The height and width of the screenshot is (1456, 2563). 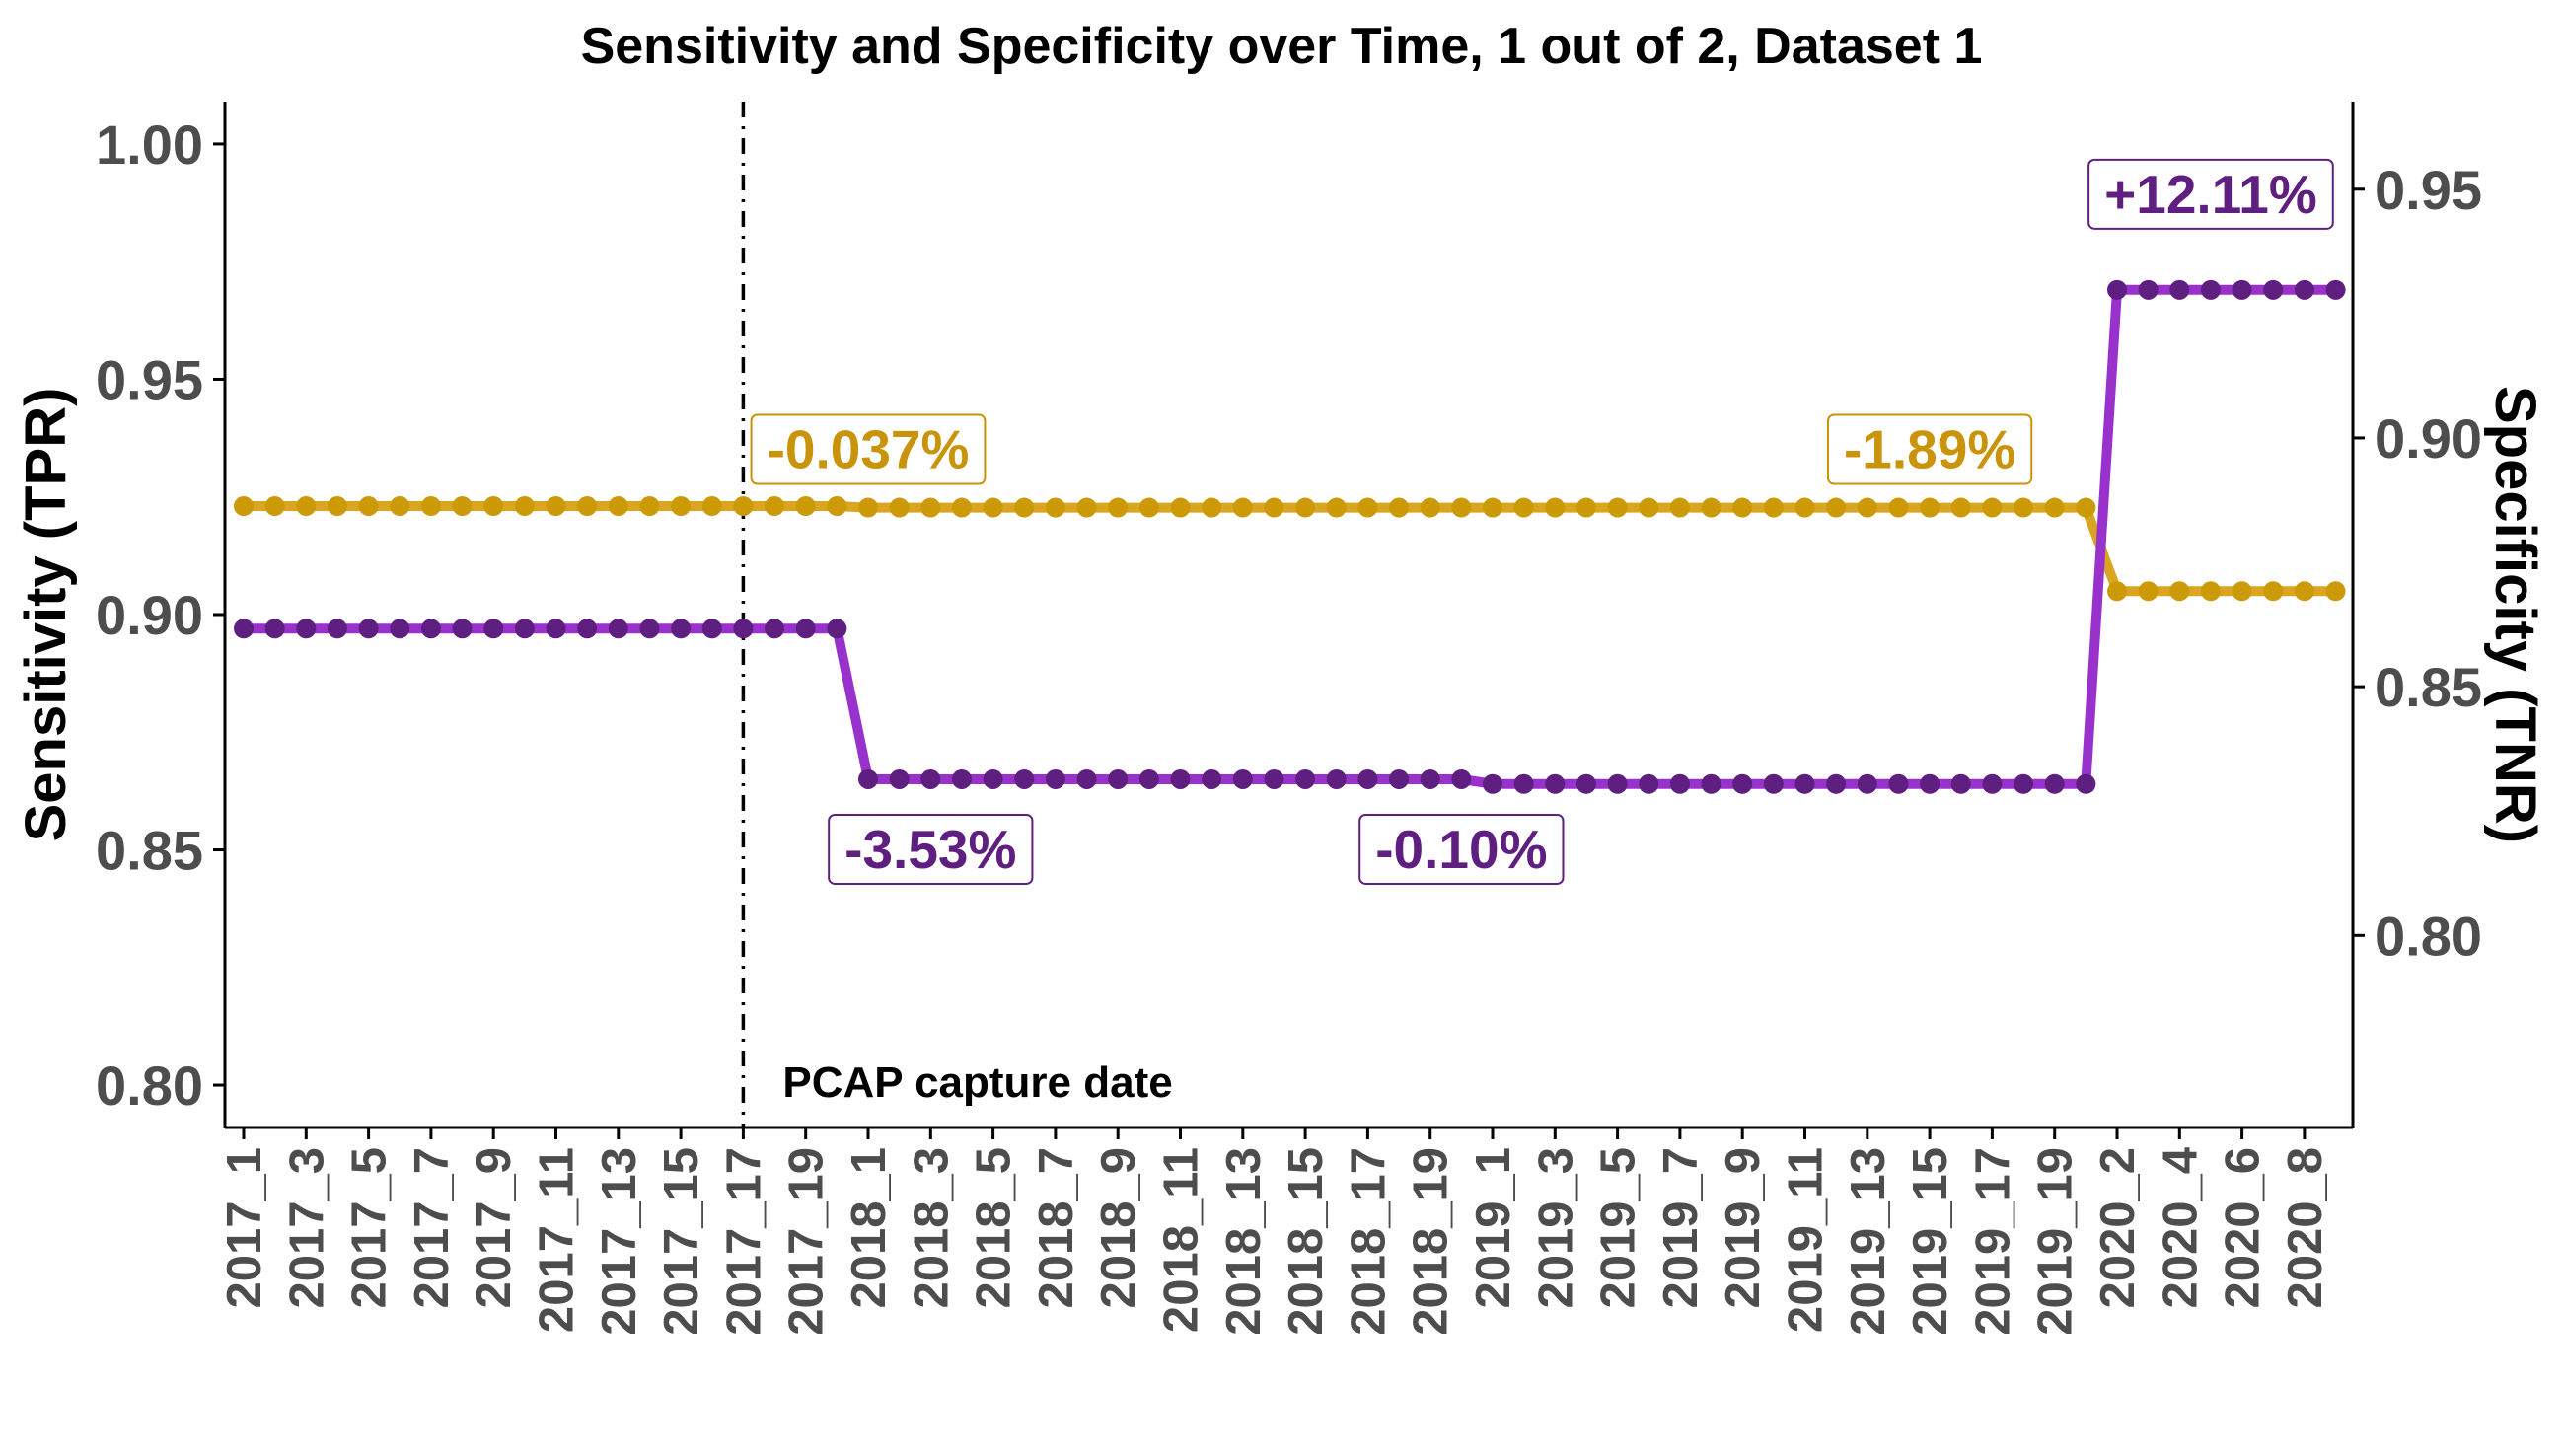 What do you see at coordinates (2305, 1228) in the screenshot?
I see `x-tick-label: 2020_8` at bounding box center [2305, 1228].